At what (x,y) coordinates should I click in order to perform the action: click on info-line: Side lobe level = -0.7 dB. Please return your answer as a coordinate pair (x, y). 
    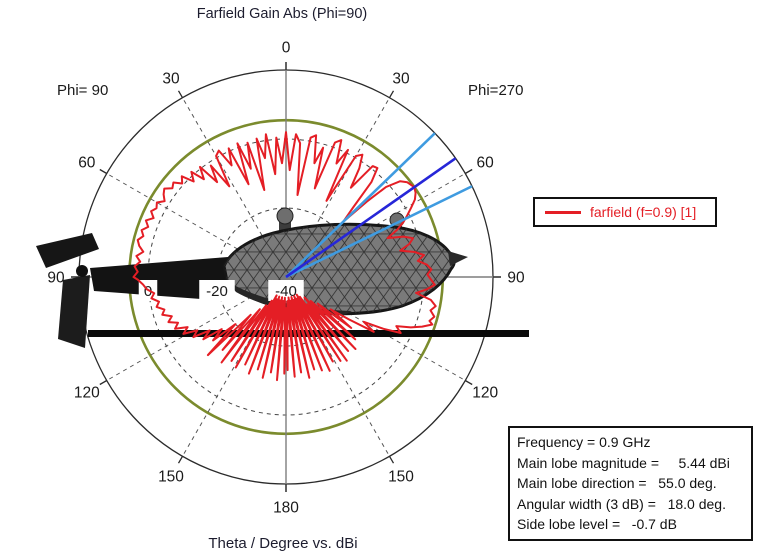
    Looking at the image, I should click on (597, 524).